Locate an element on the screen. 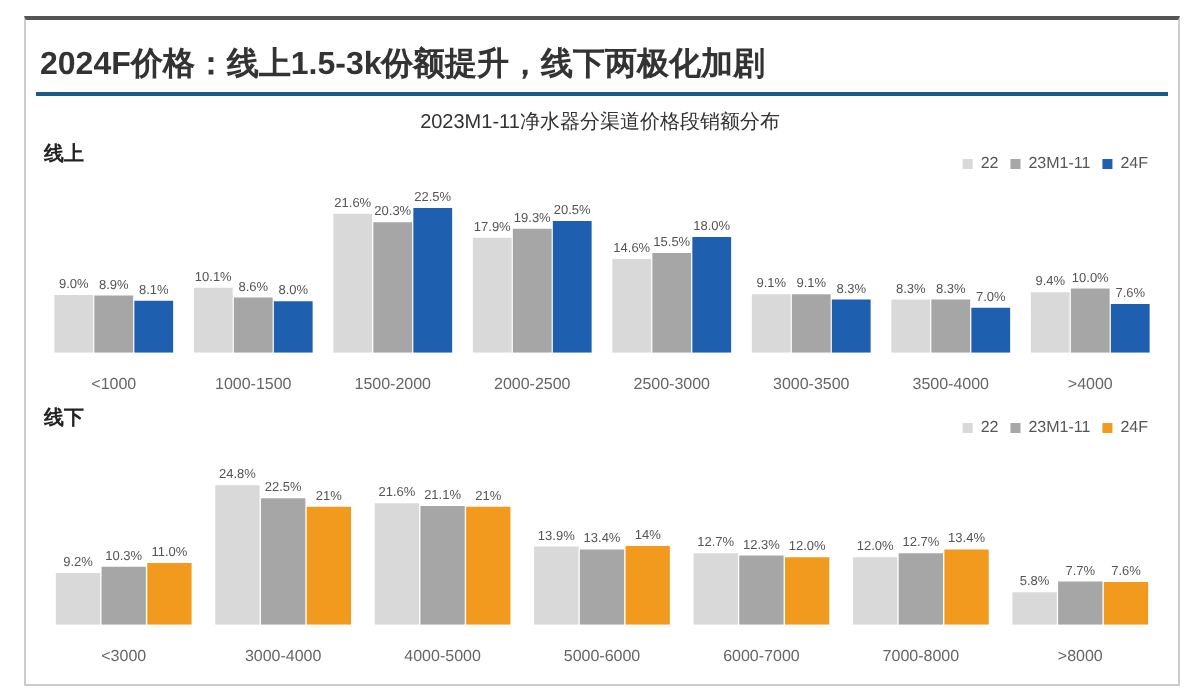 Image resolution: width=1200 pixels, height=692 pixels. x-tick-label: <1000 is located at coordinates (114, 383).